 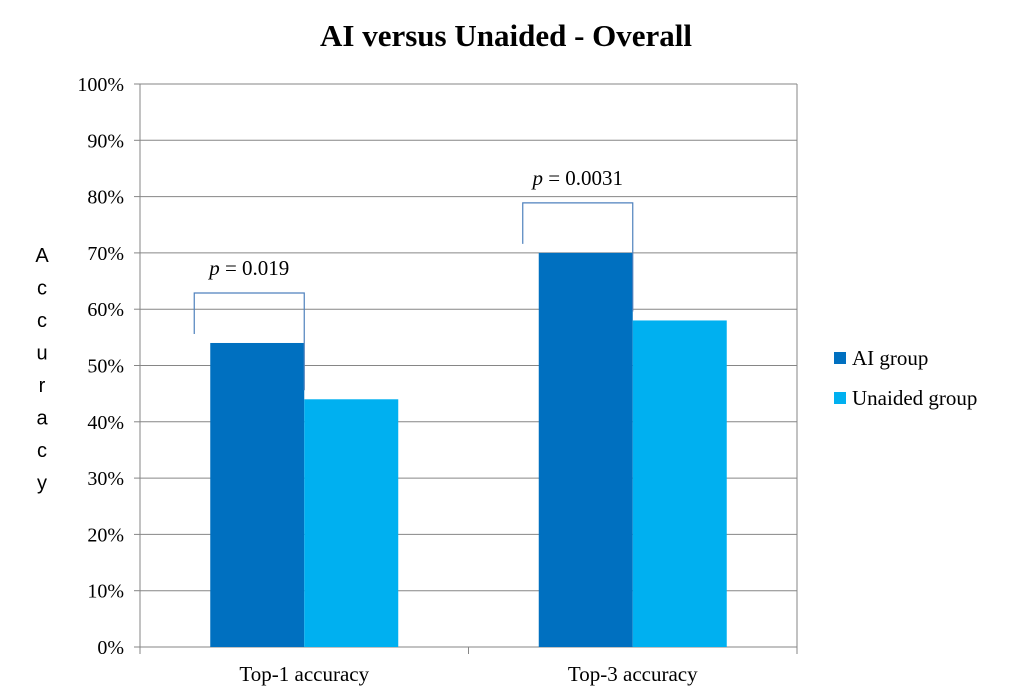 What do you see at coordinates (890, 358) in the screenshot?
I see `legend-label: AI group` at bounding box center [890, 358].